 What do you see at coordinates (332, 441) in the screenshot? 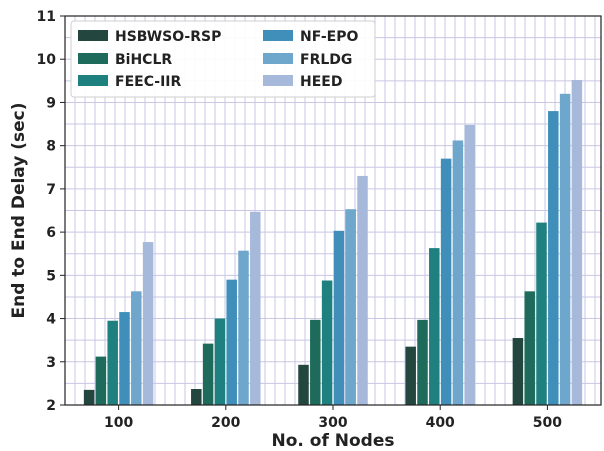
I see `x-axis-label: No. of Nodes` at bounding box center [332, 441].